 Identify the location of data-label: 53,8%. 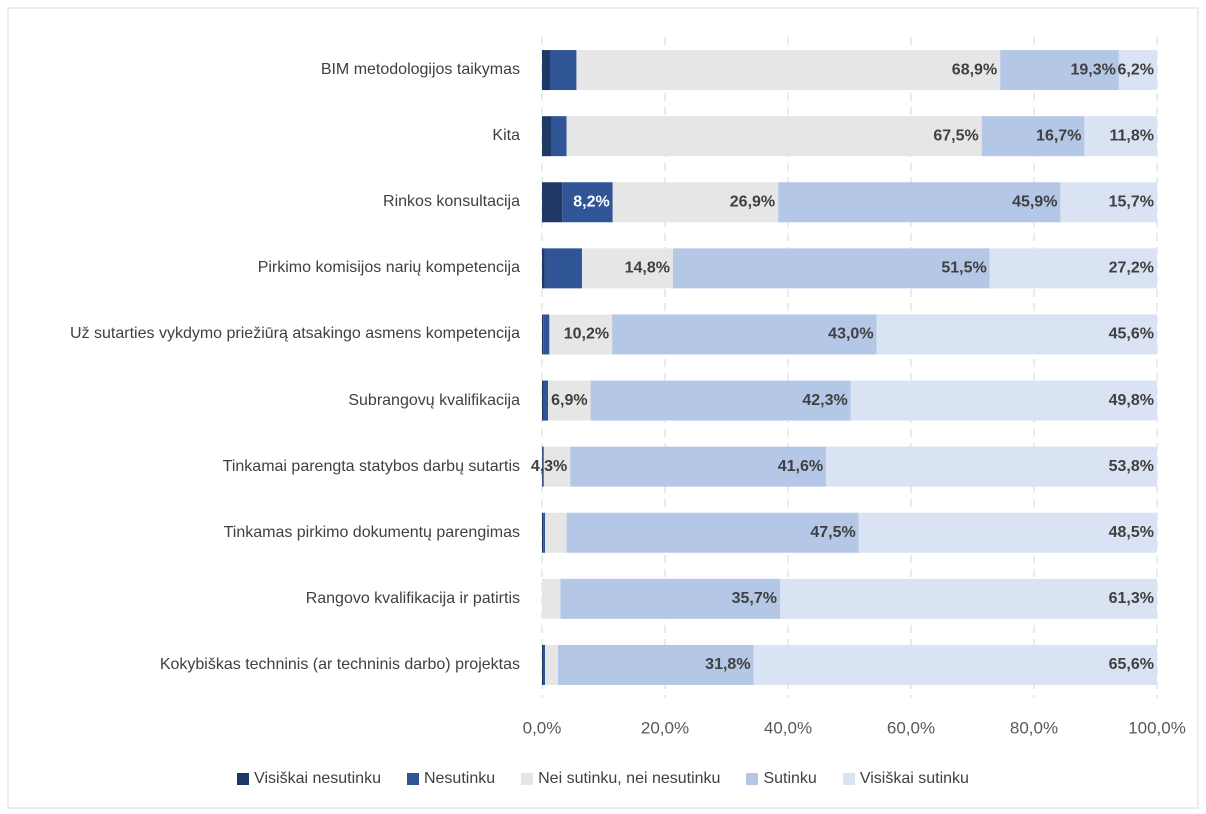
(1131, 466).